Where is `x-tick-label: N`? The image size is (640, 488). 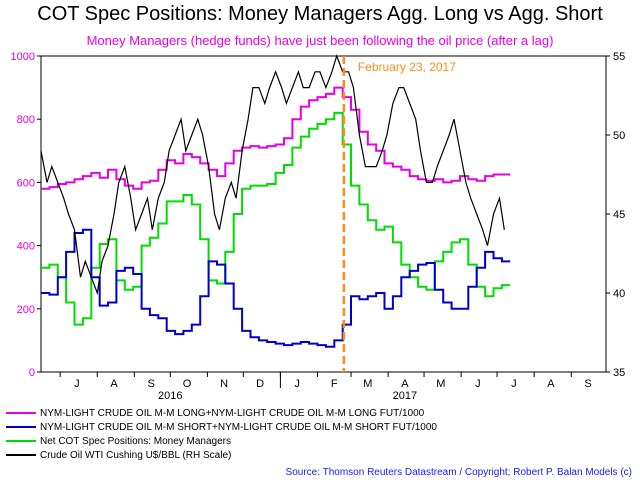 x-tick-label: N is located at coordinates (224, 384).